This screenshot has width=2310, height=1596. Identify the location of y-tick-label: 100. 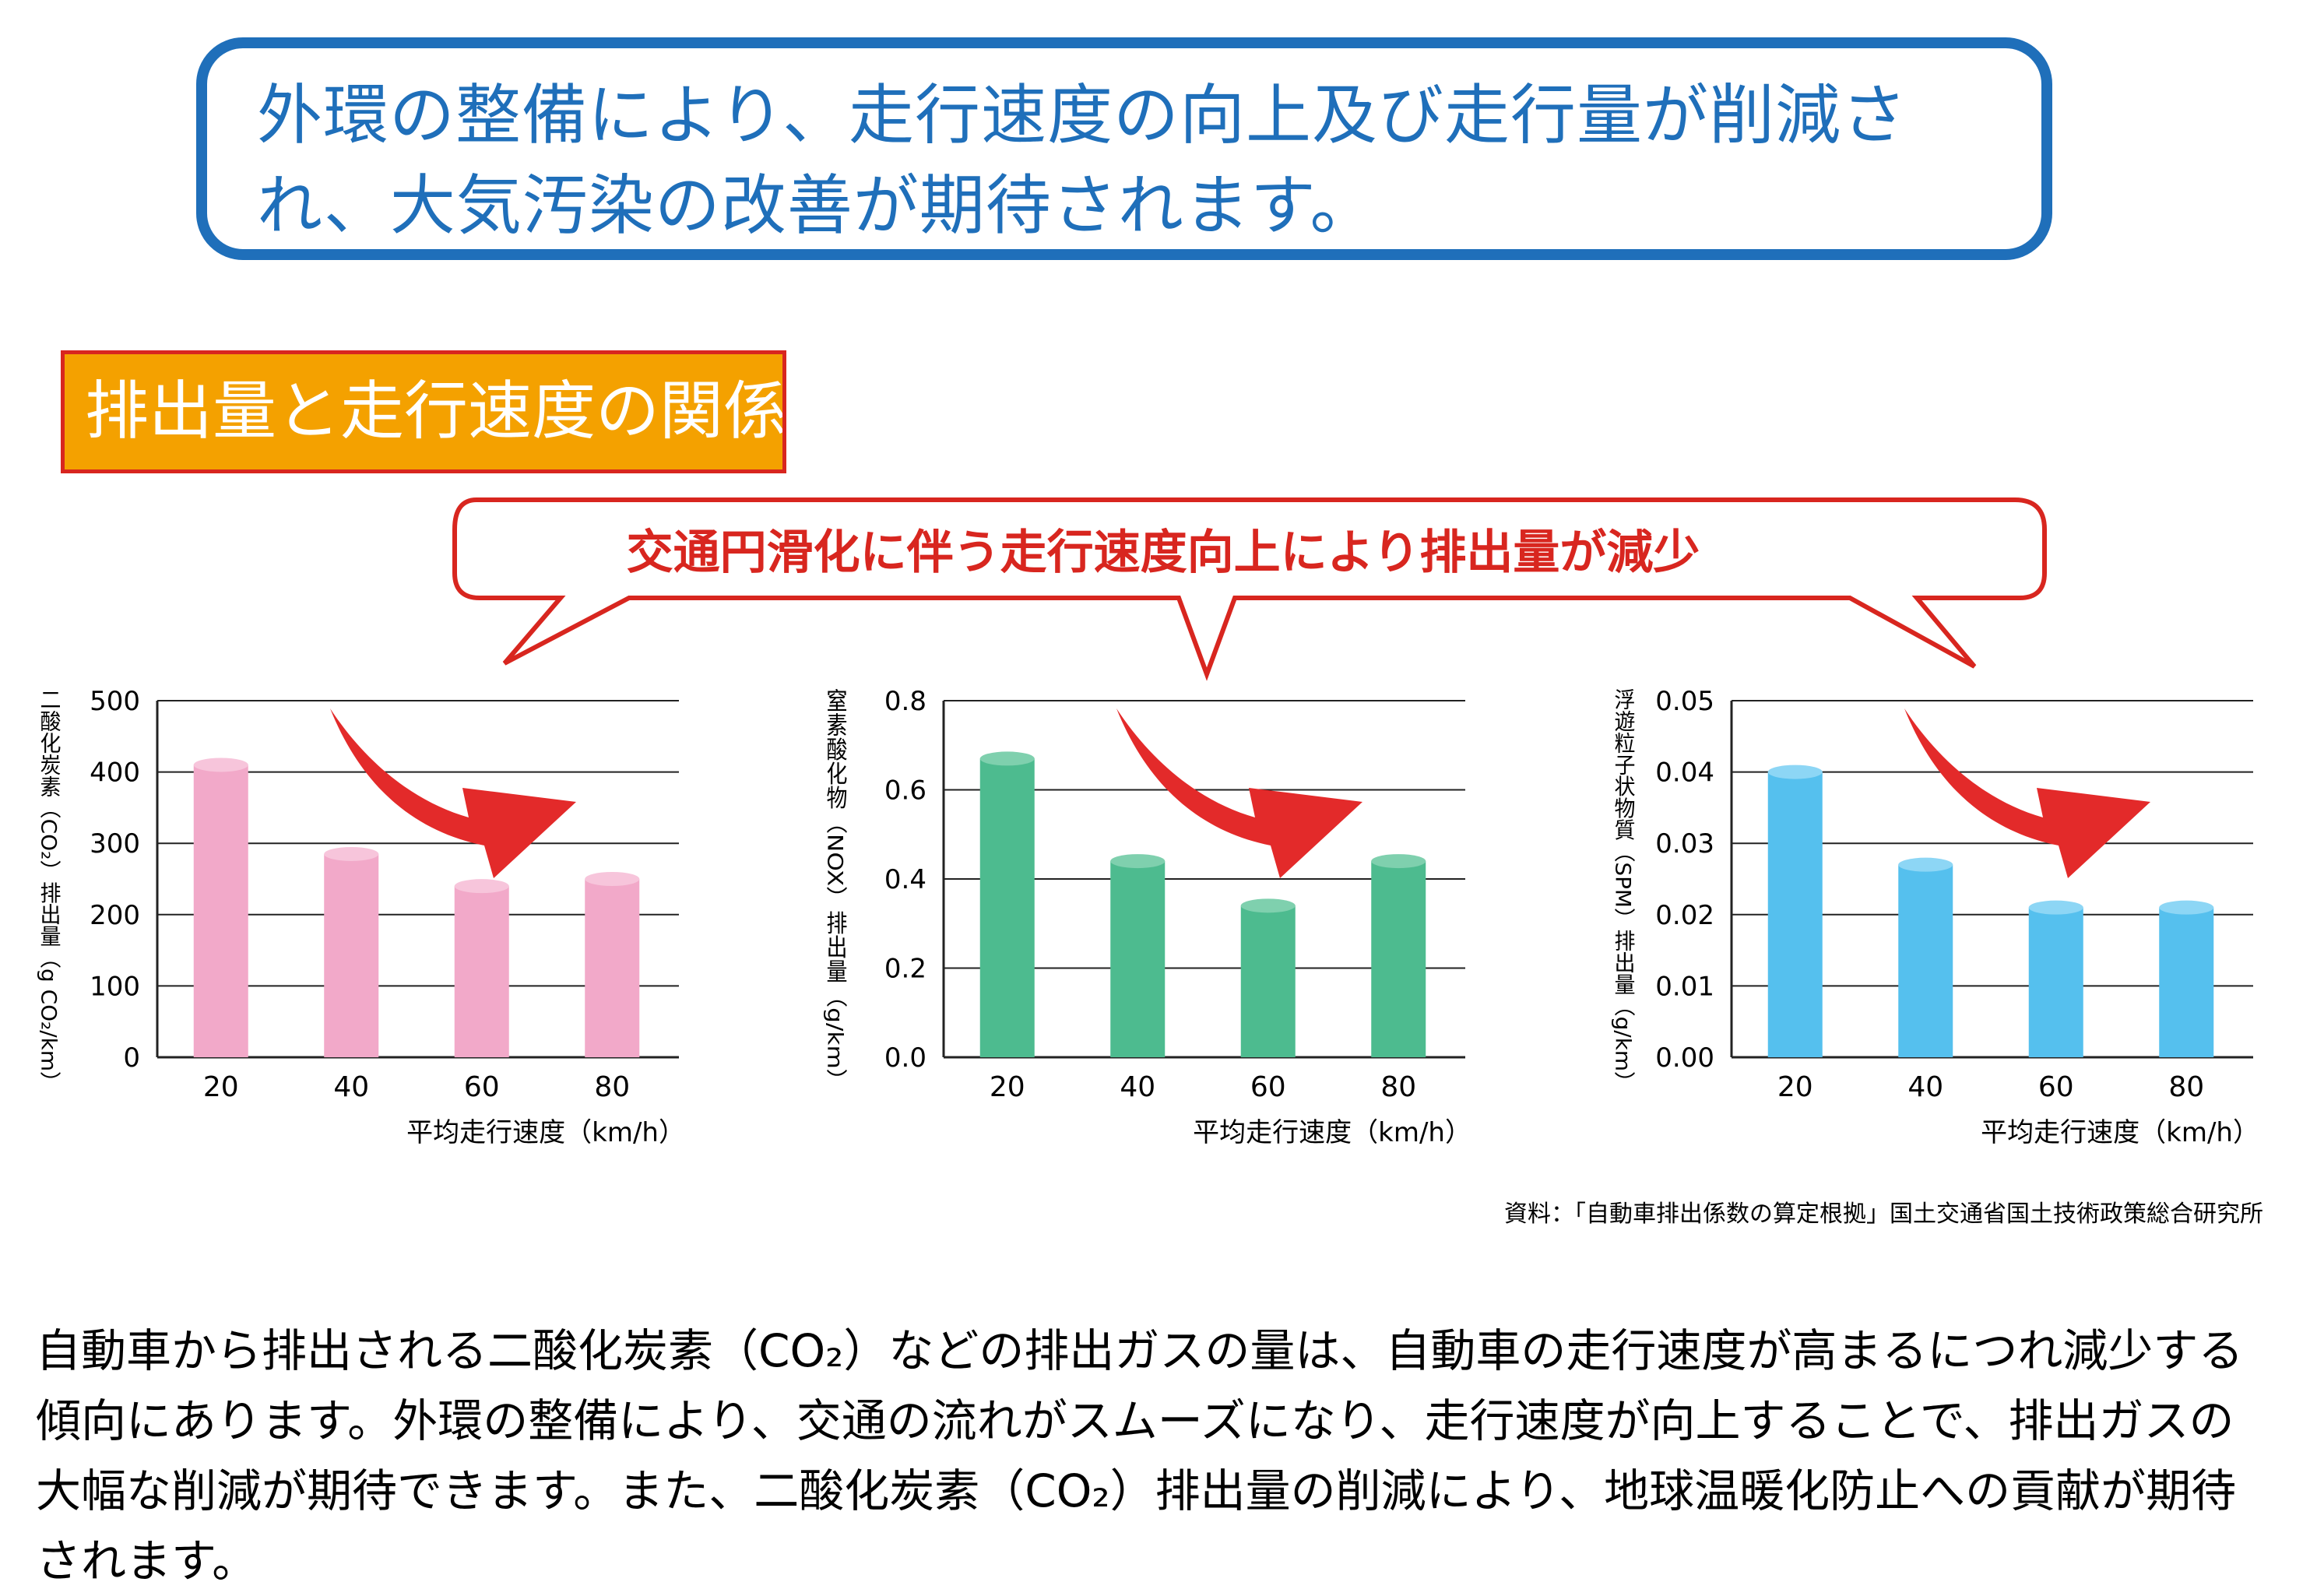
(115, 986).